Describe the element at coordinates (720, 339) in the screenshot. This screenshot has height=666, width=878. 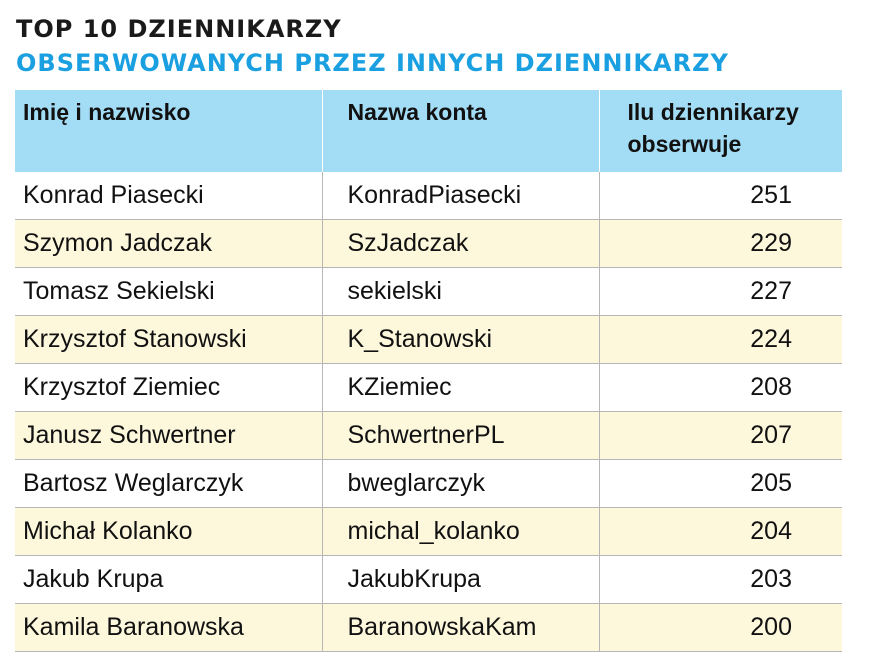
I see `cell-count: 224` at that location.